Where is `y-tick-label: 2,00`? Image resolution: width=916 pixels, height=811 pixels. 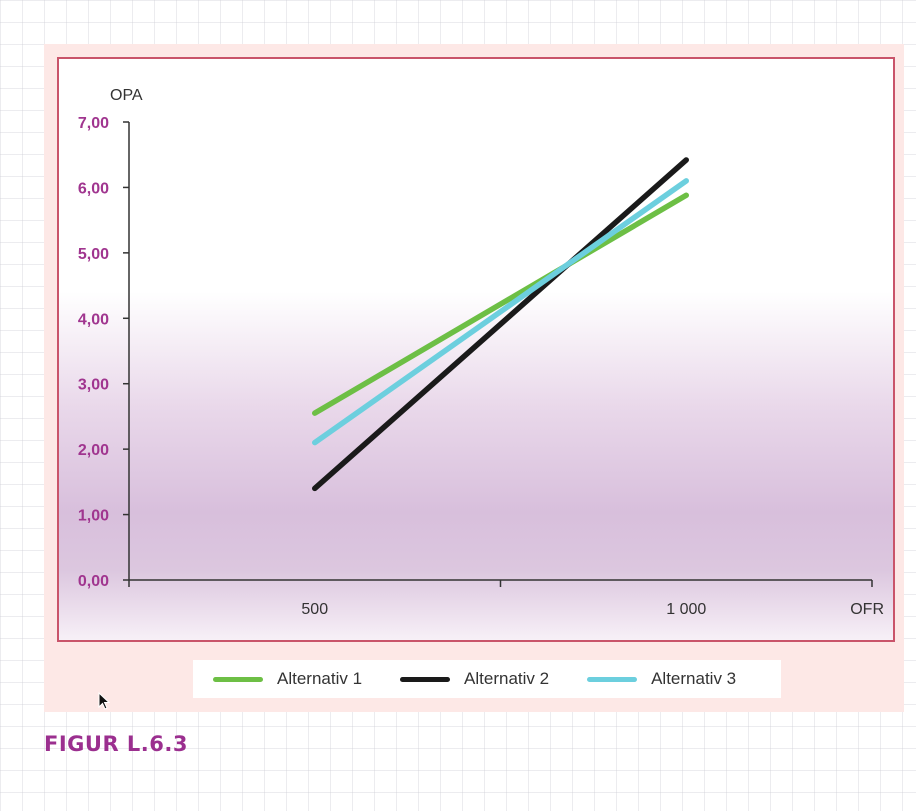 y-tick-label: 2,00 is located at coordinates (93, 450).